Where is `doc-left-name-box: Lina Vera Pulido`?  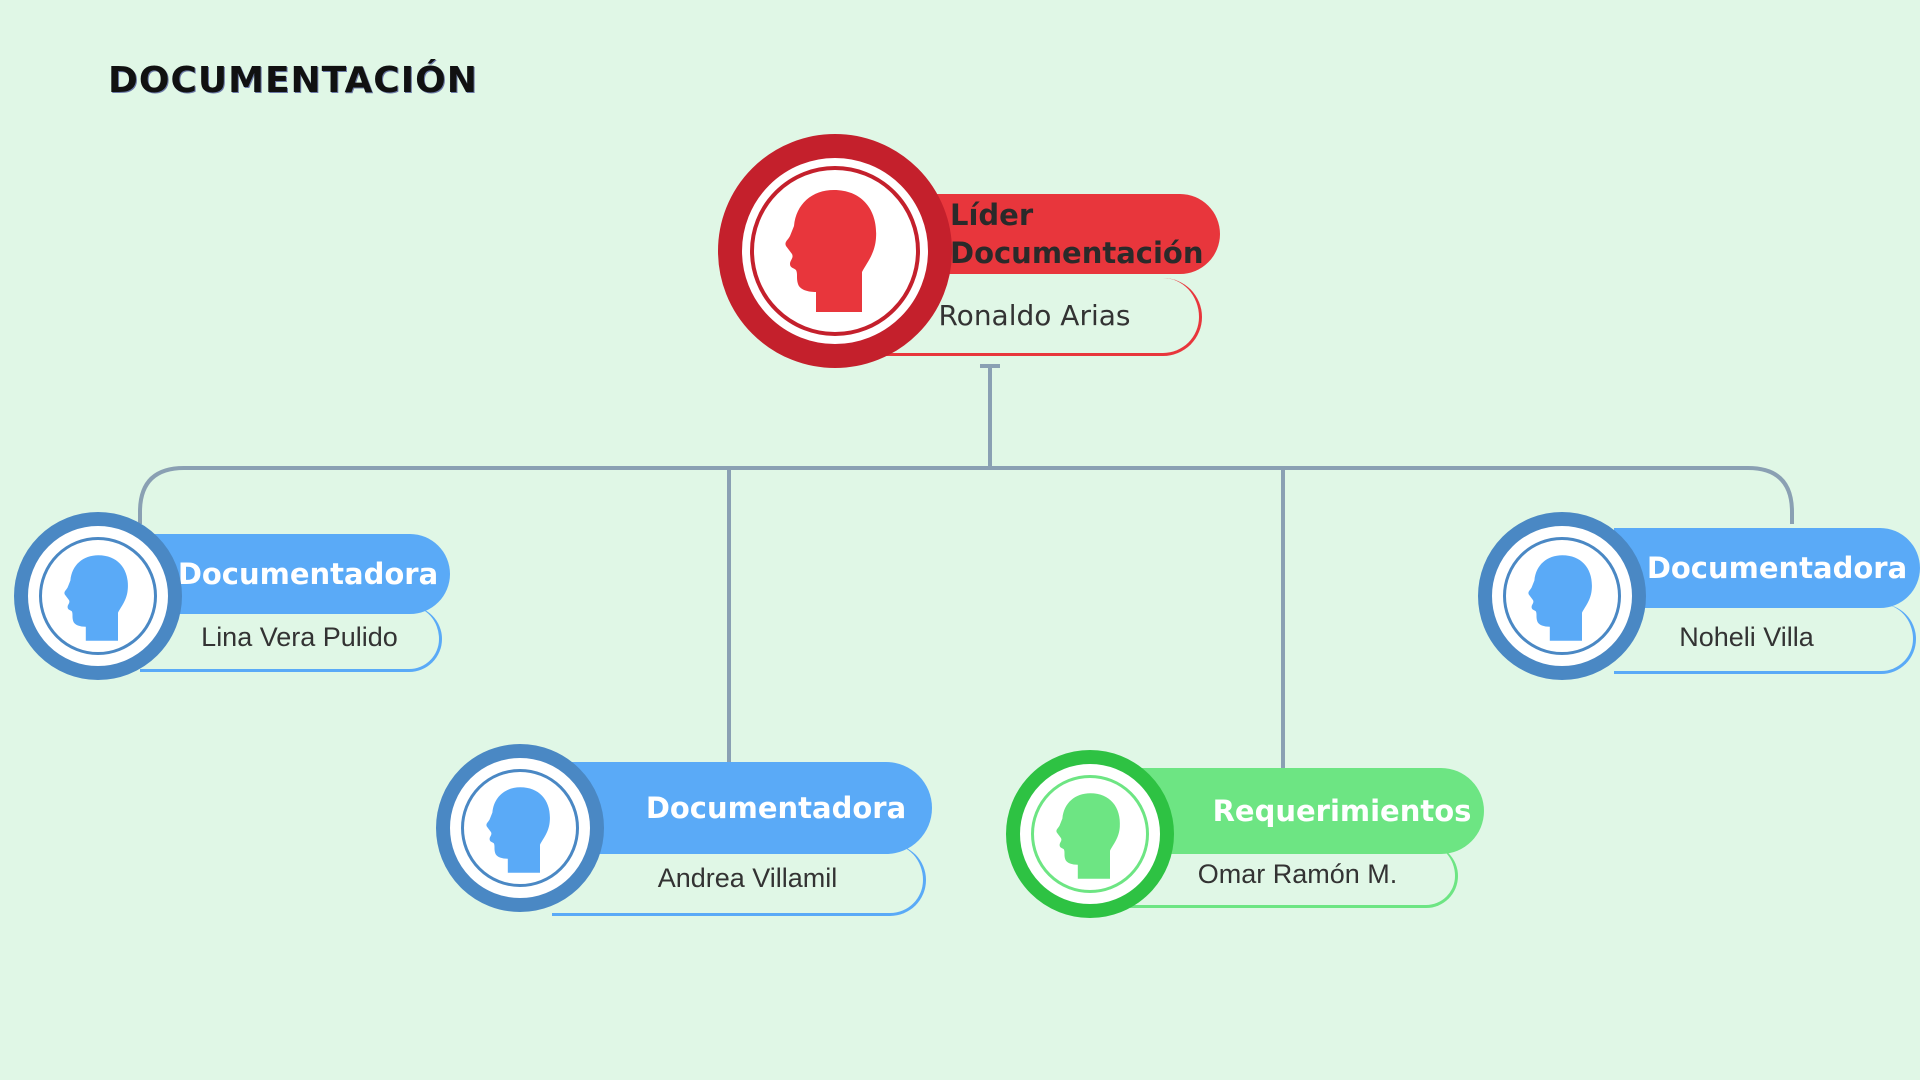
doc-left-name-box: Lina Vera Pulido is located at coordinates (291, 639).